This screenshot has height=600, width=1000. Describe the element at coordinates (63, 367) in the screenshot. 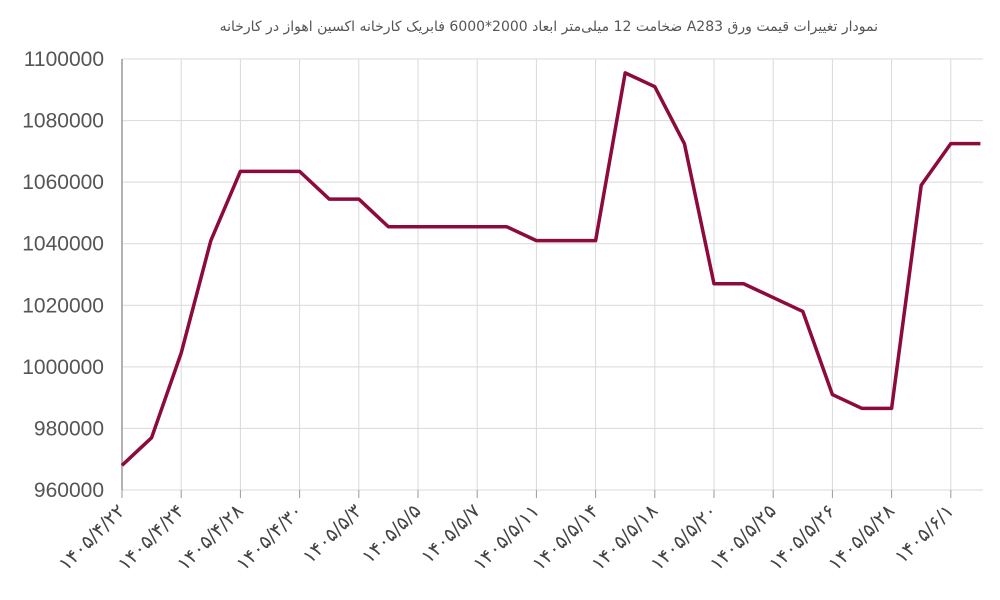

I see `y-tick-label: 1000000` at that location.